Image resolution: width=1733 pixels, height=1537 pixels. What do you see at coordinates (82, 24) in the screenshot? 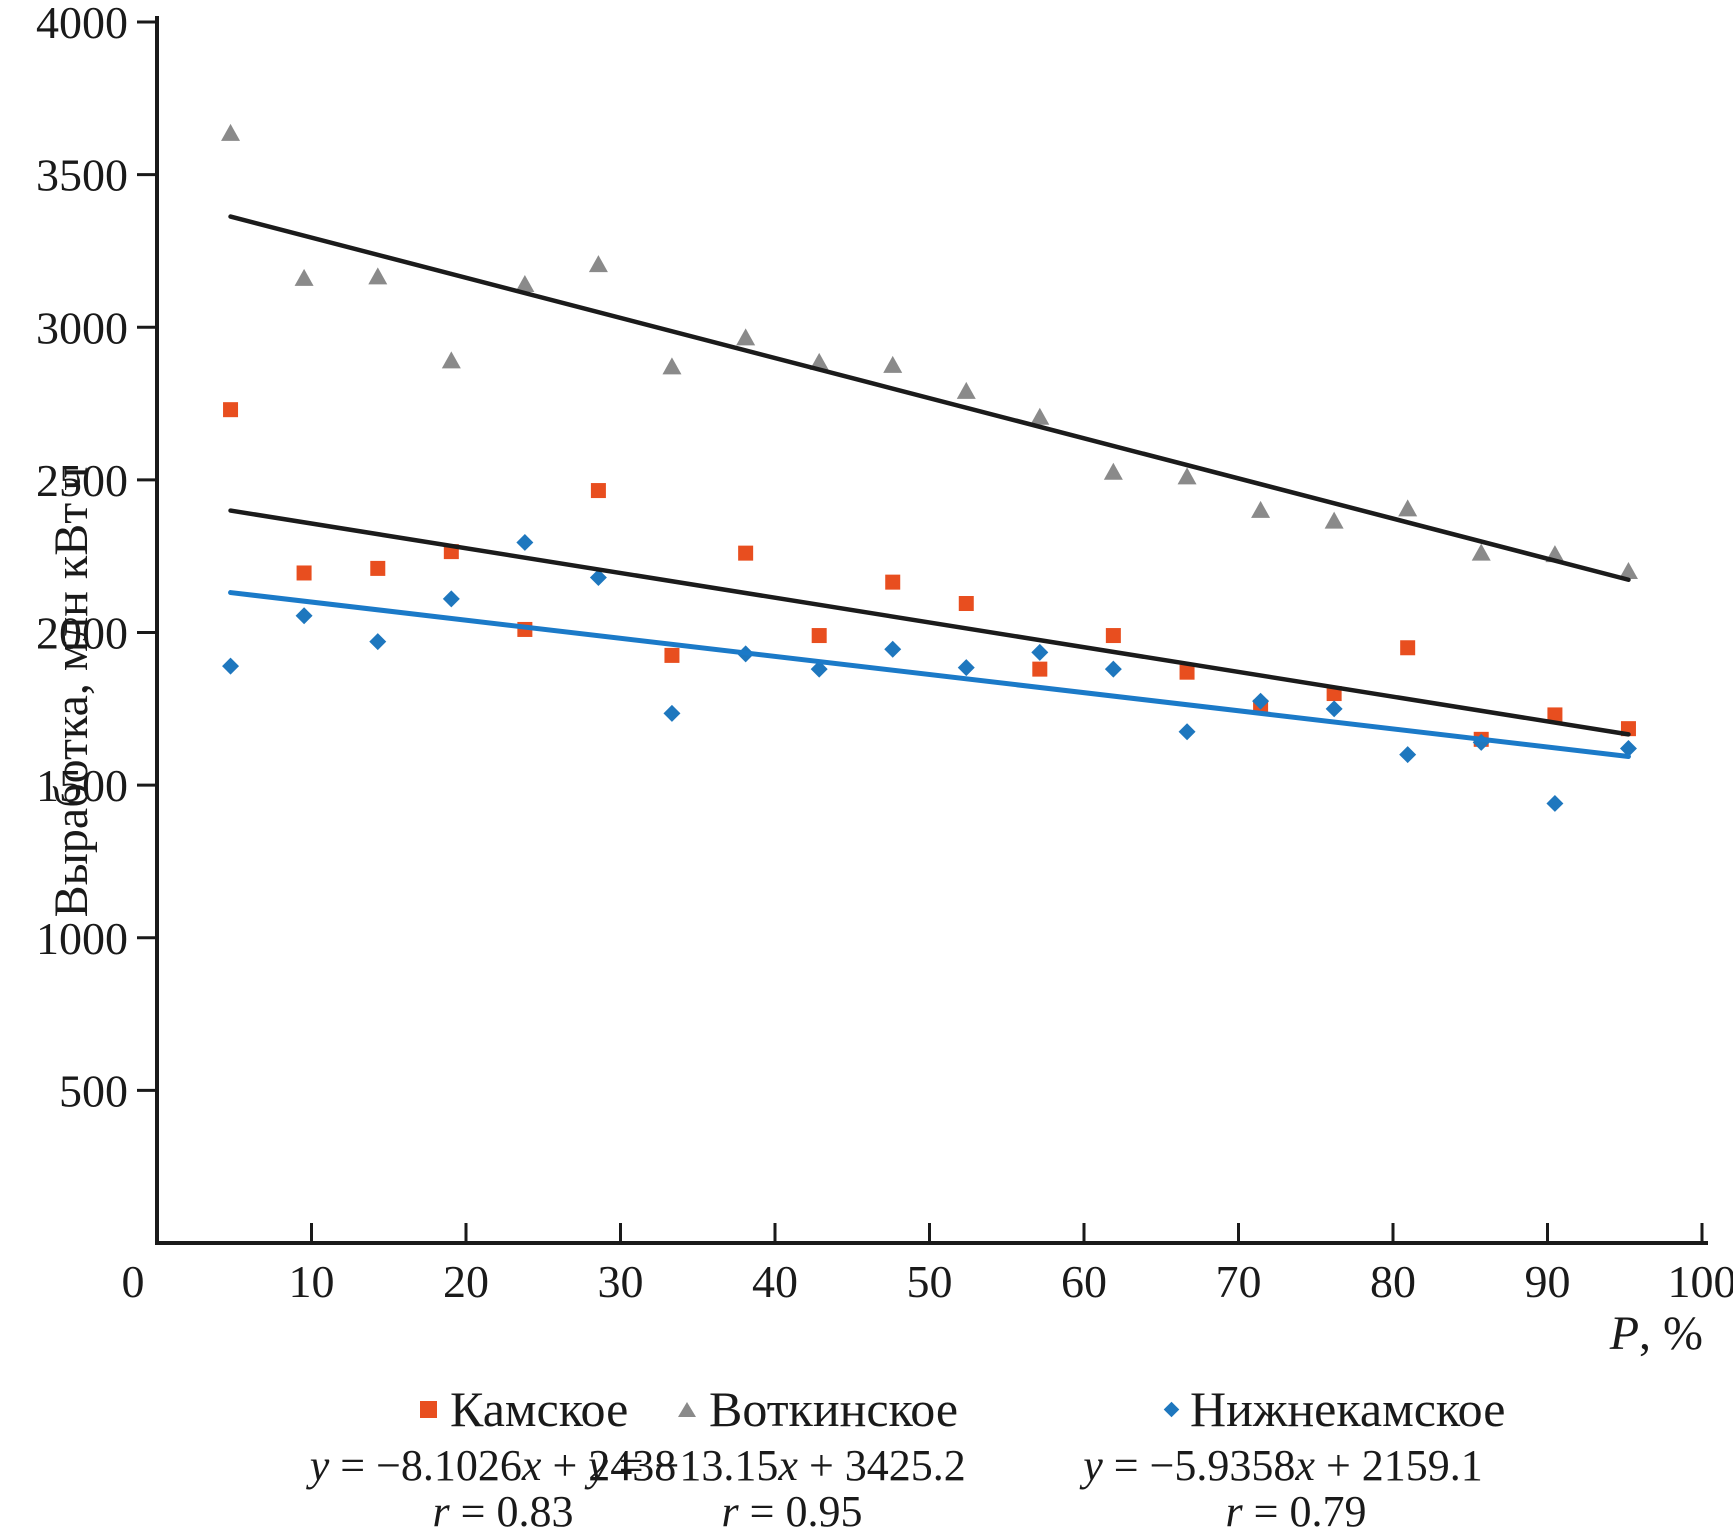
I see `y-tick-label: 4000` at bounding box center [82, 24].